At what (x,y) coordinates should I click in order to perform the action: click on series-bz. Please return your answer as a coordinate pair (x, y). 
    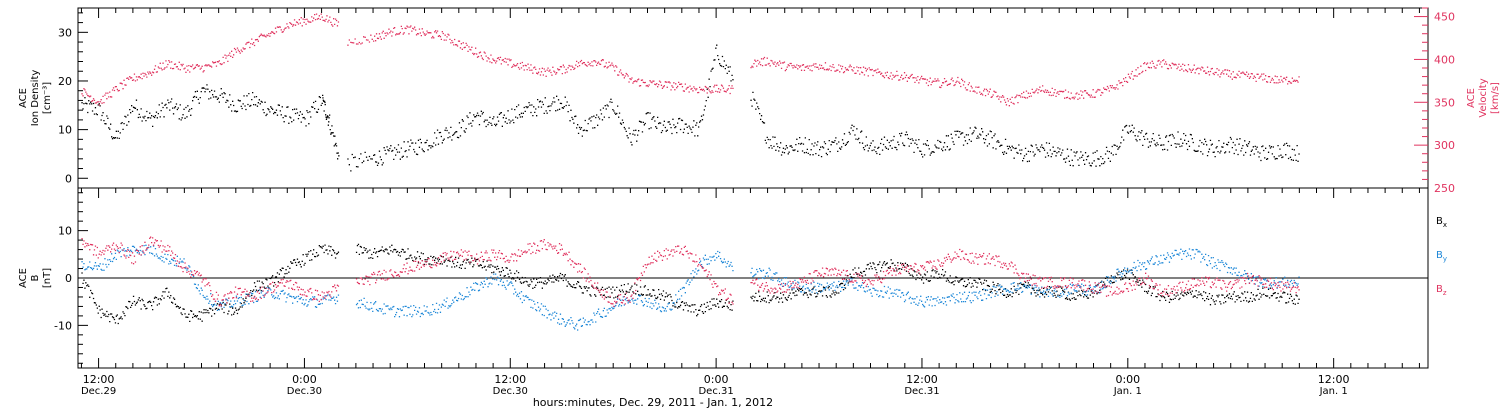
    Looking at the image, I should click on (690, 272).